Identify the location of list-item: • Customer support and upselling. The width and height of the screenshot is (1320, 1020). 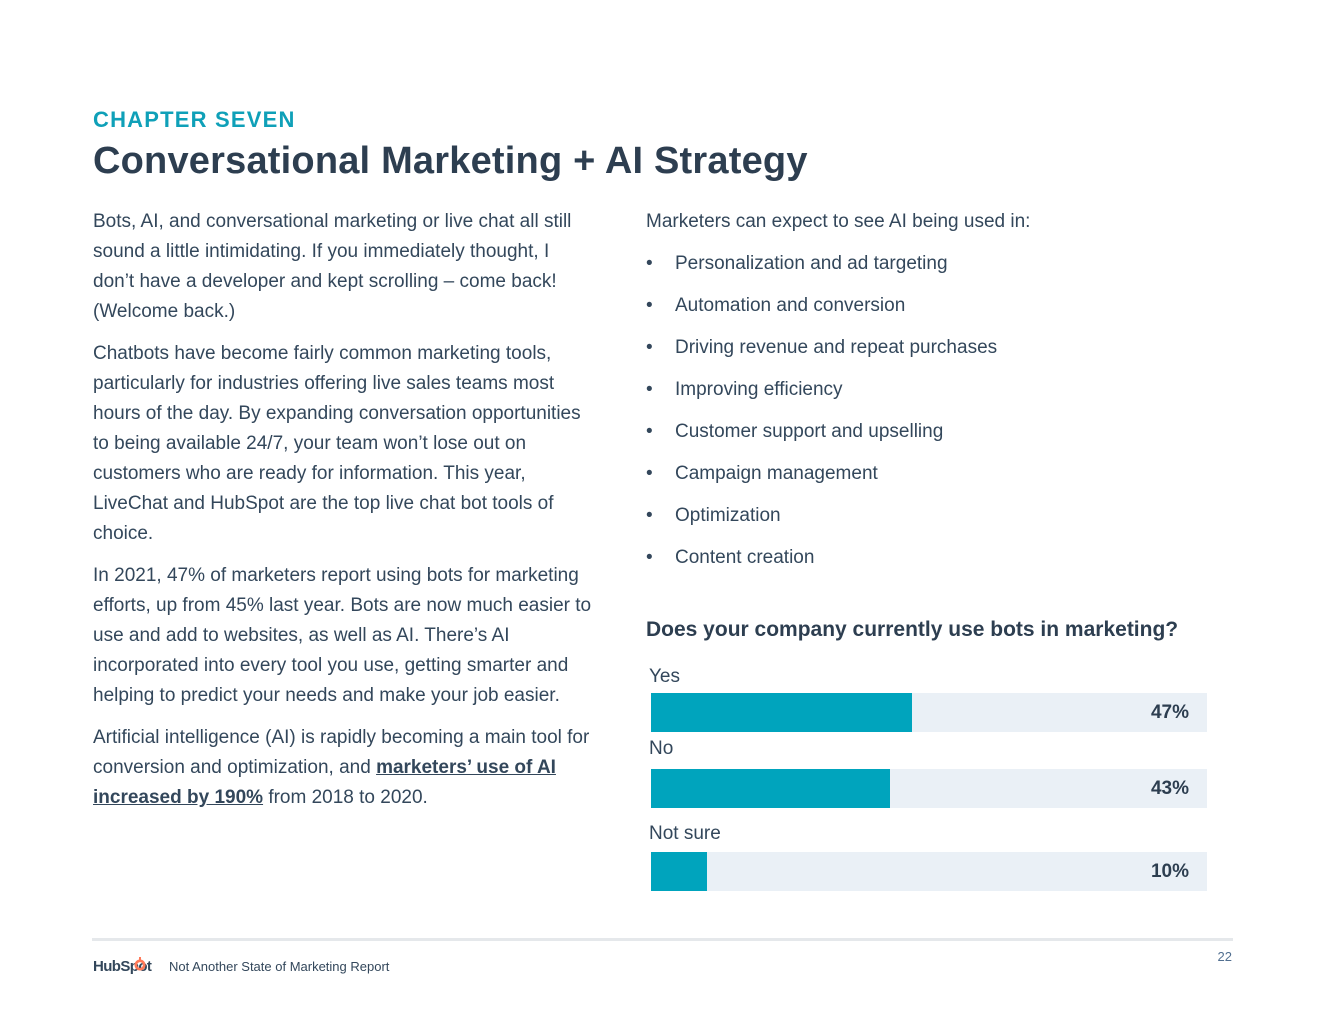
(946, 432).